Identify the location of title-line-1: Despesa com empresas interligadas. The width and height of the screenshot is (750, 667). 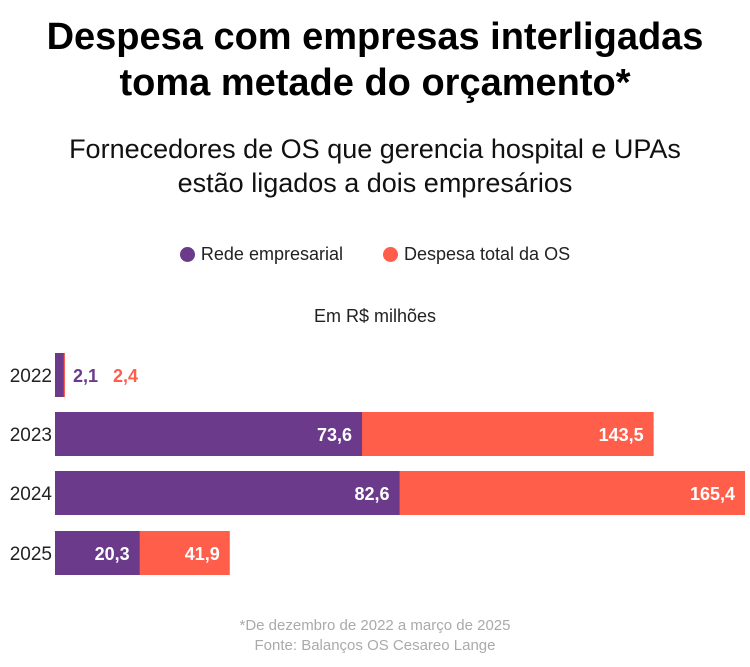
(375, 37).